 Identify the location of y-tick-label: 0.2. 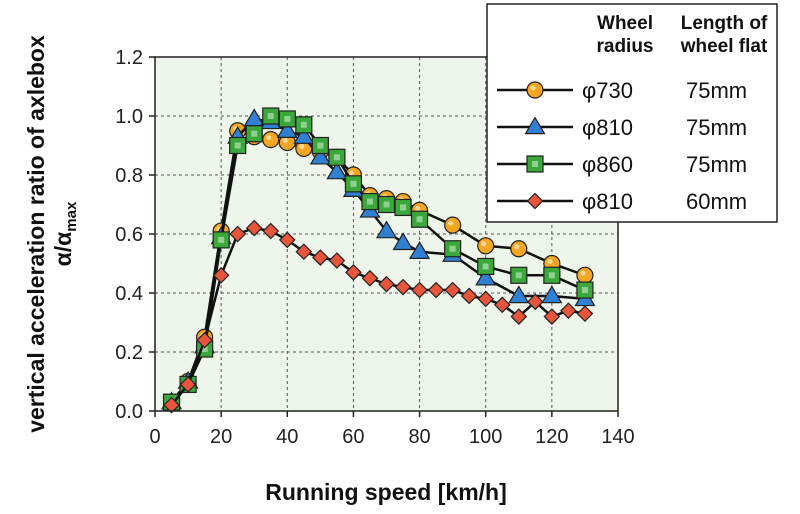
(129, 353).